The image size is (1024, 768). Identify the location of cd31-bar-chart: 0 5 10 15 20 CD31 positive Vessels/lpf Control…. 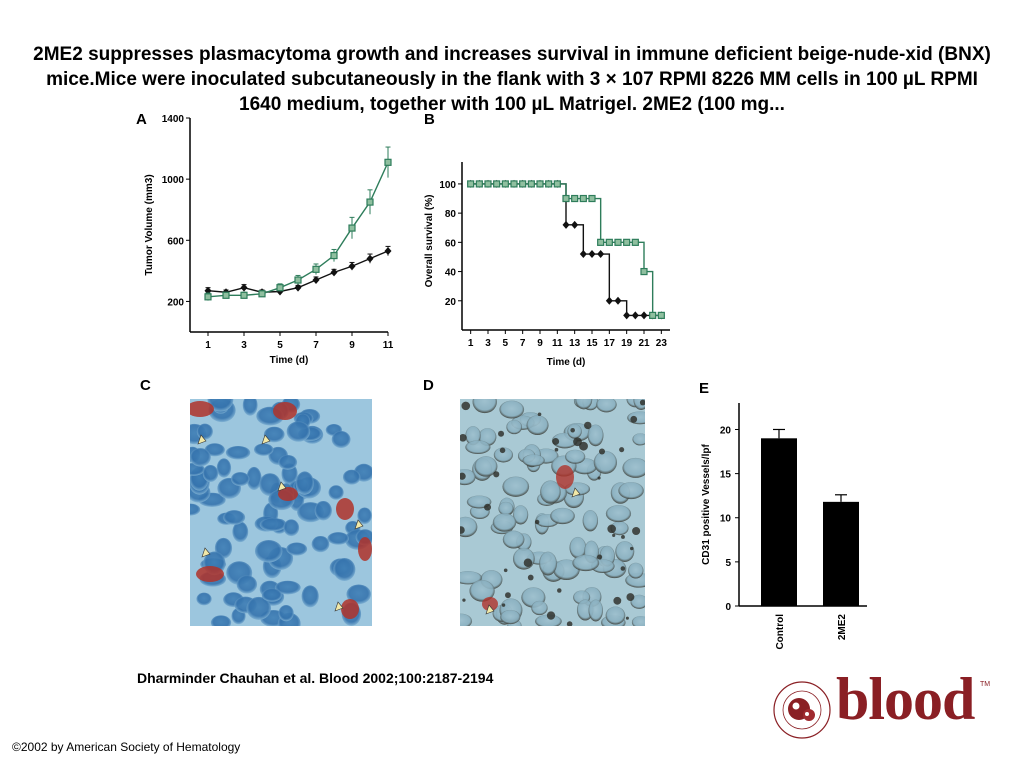
(784, 526).